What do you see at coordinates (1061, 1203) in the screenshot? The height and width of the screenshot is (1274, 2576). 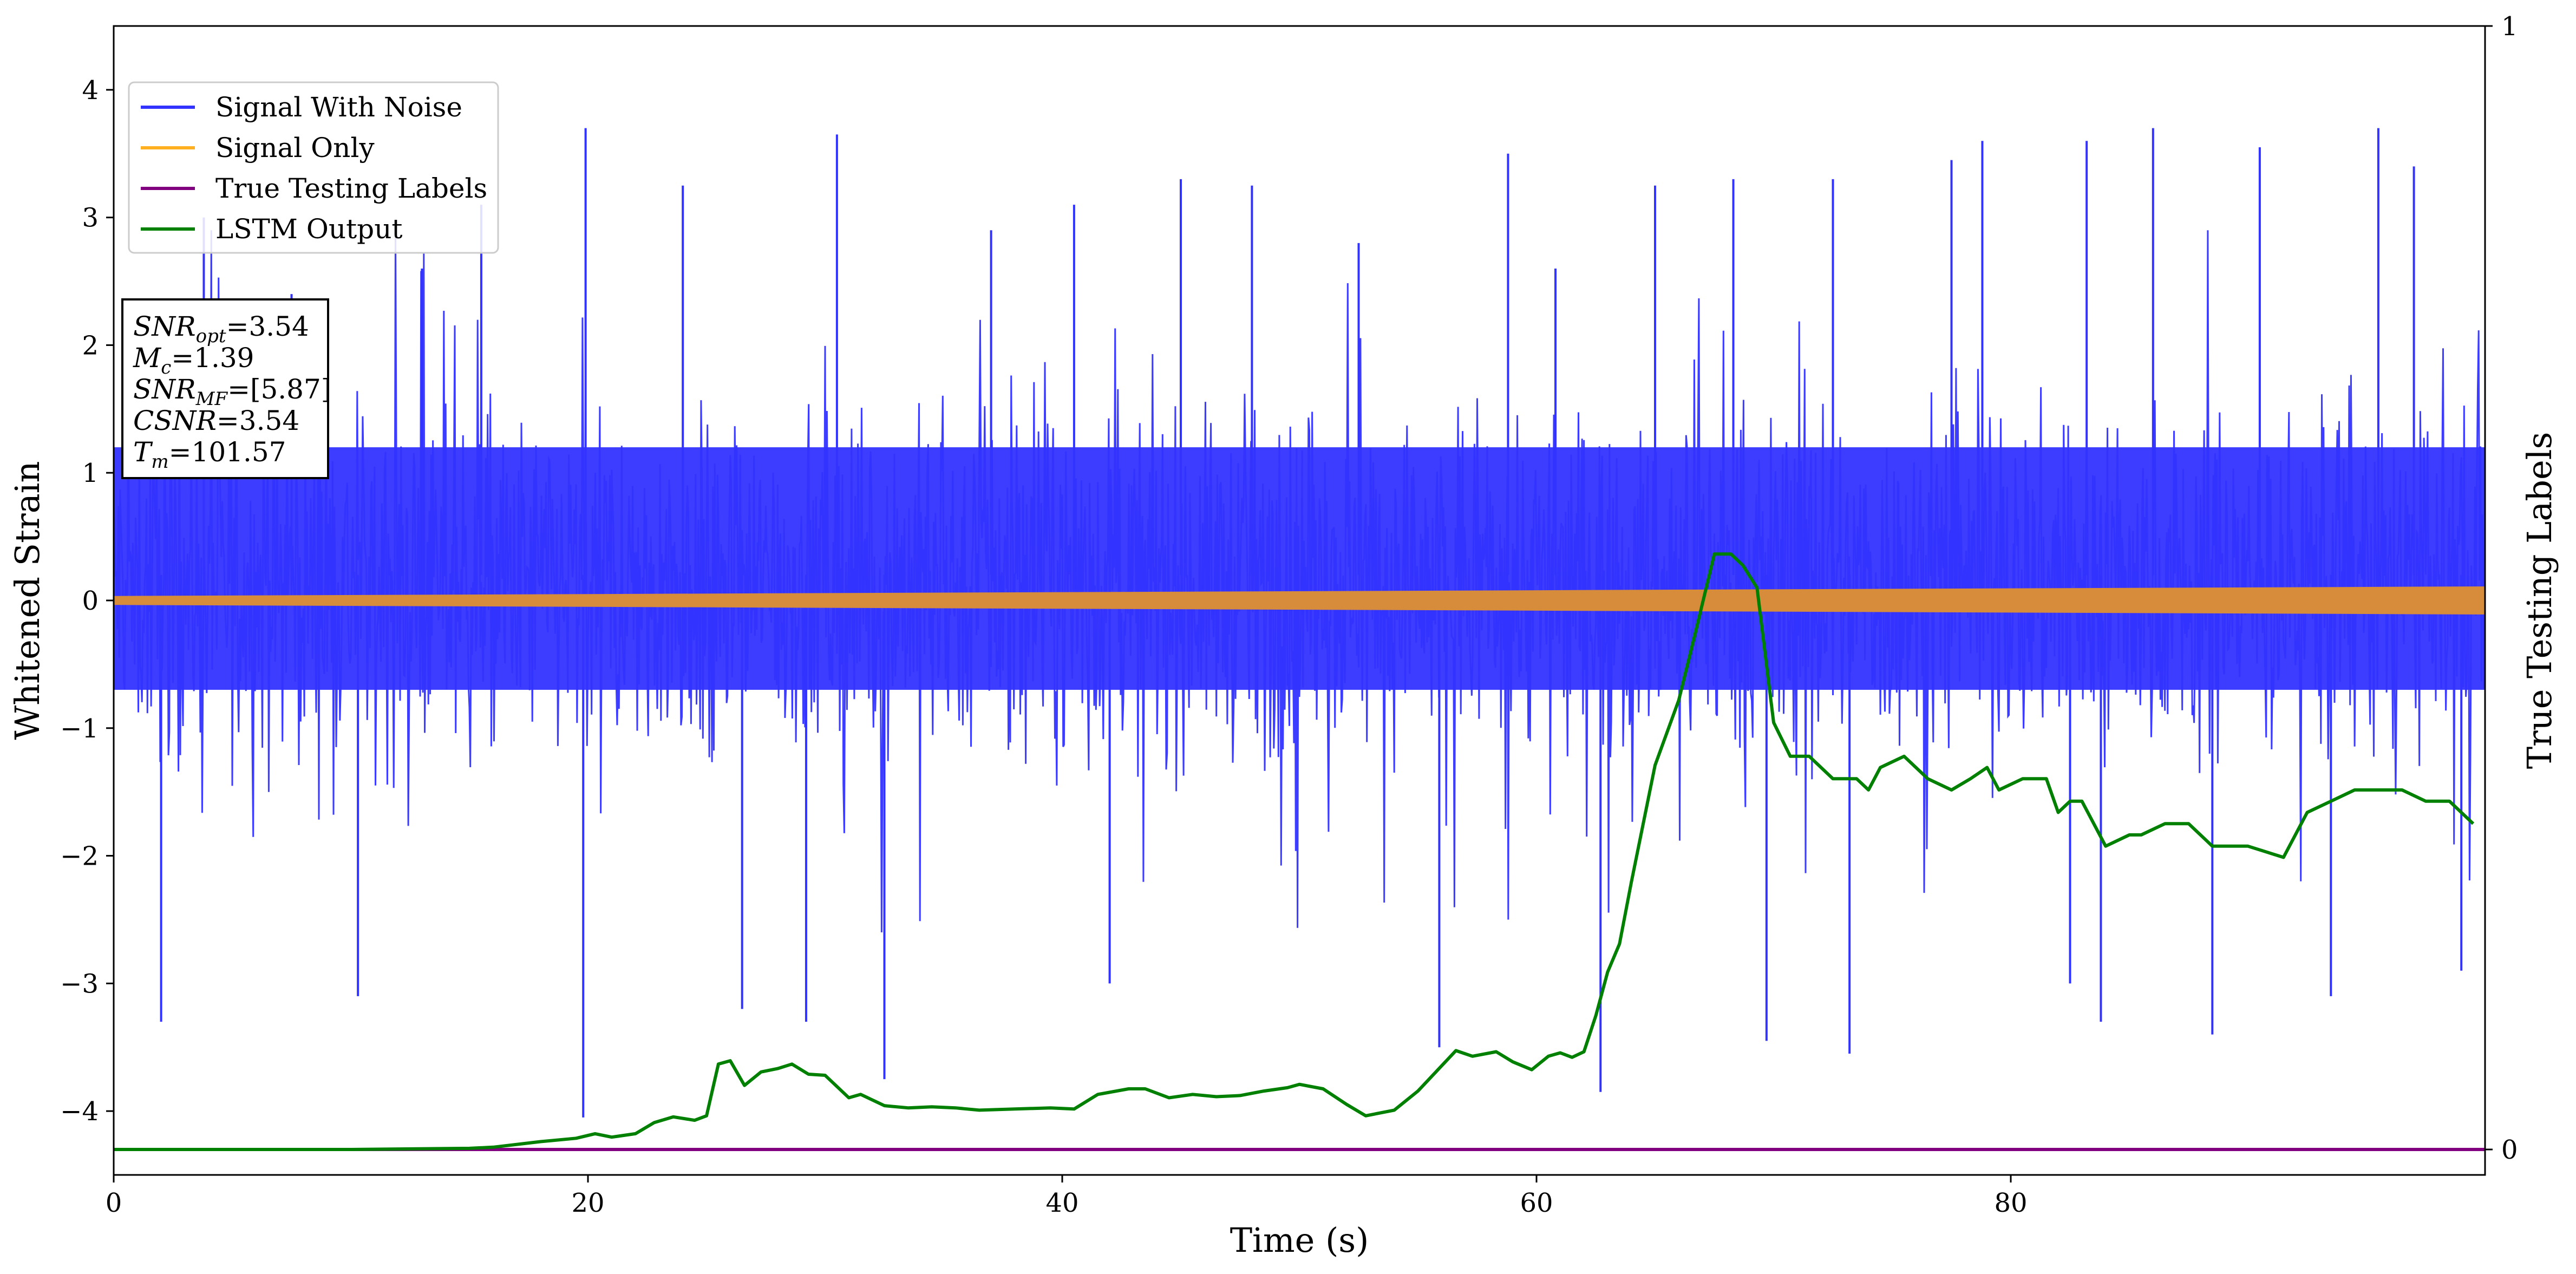 I see `x-tick-label: 40` at bounding box center [1061, 1203].